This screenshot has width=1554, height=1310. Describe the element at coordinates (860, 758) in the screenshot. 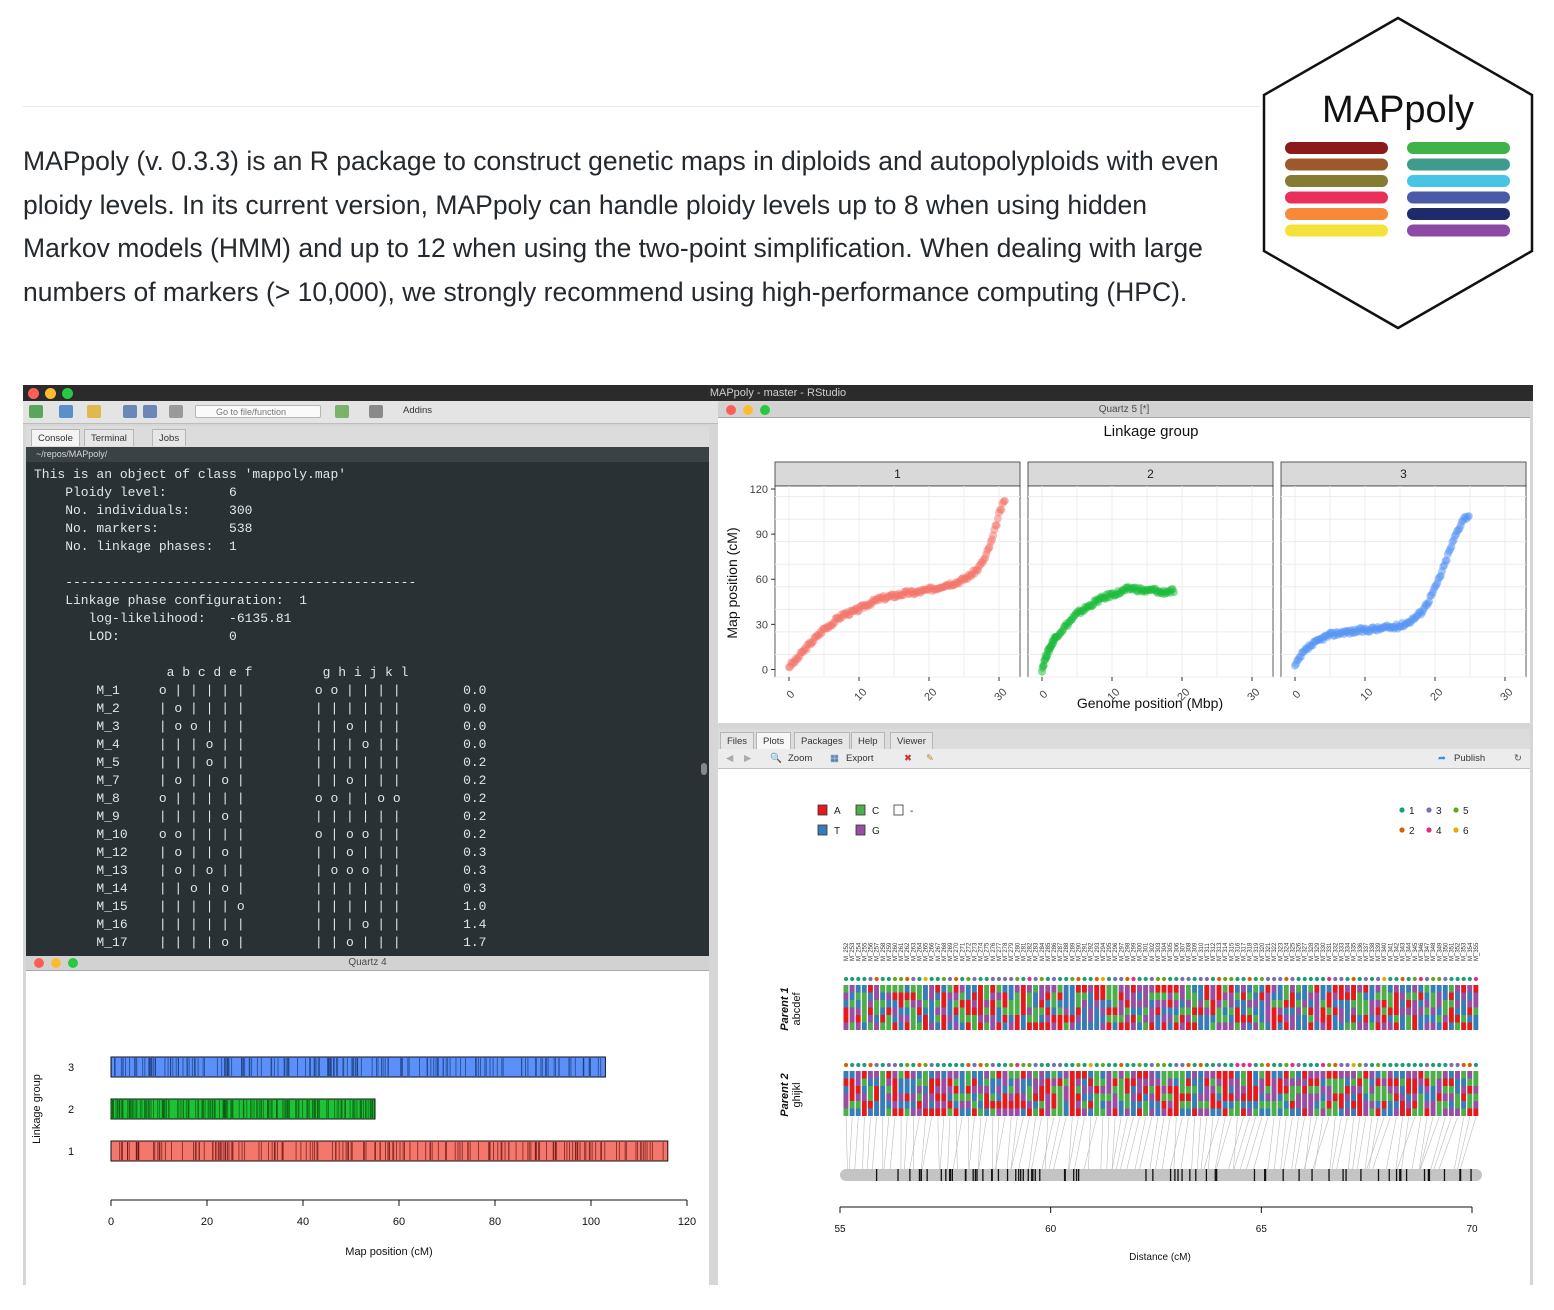

I see `export-button: Export` at that location.